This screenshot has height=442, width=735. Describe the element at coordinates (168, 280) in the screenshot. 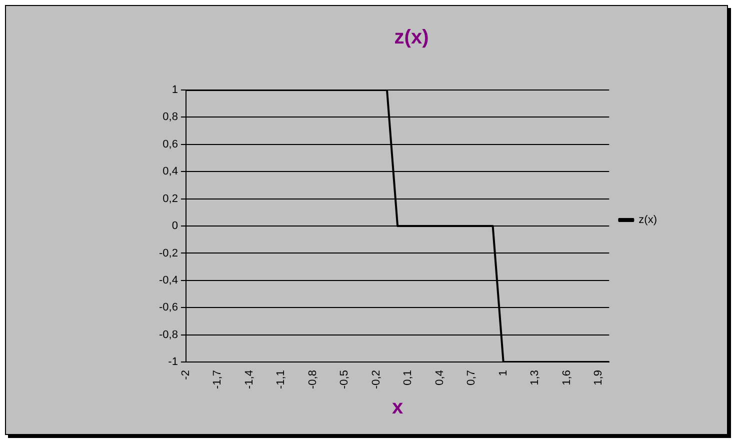

I see `y-tick-label: -0,4` at that location.